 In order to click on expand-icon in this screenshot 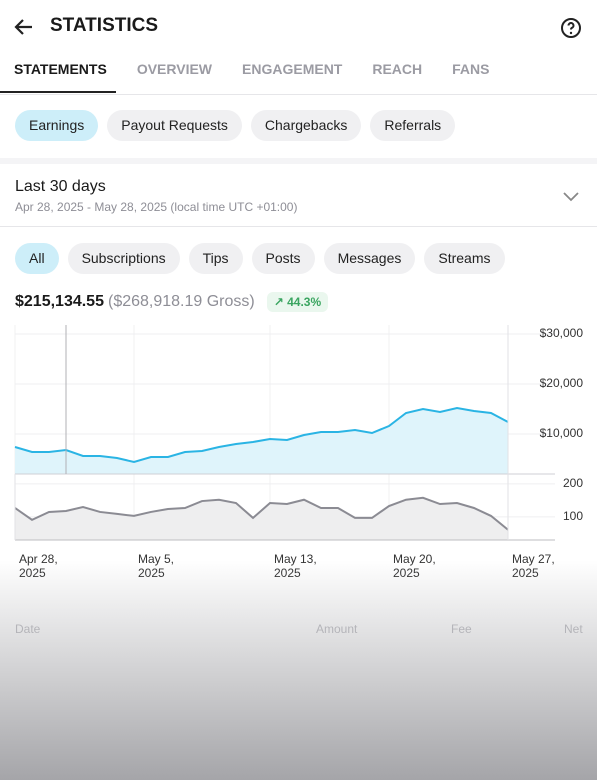, I will do `click(571, 197)`.